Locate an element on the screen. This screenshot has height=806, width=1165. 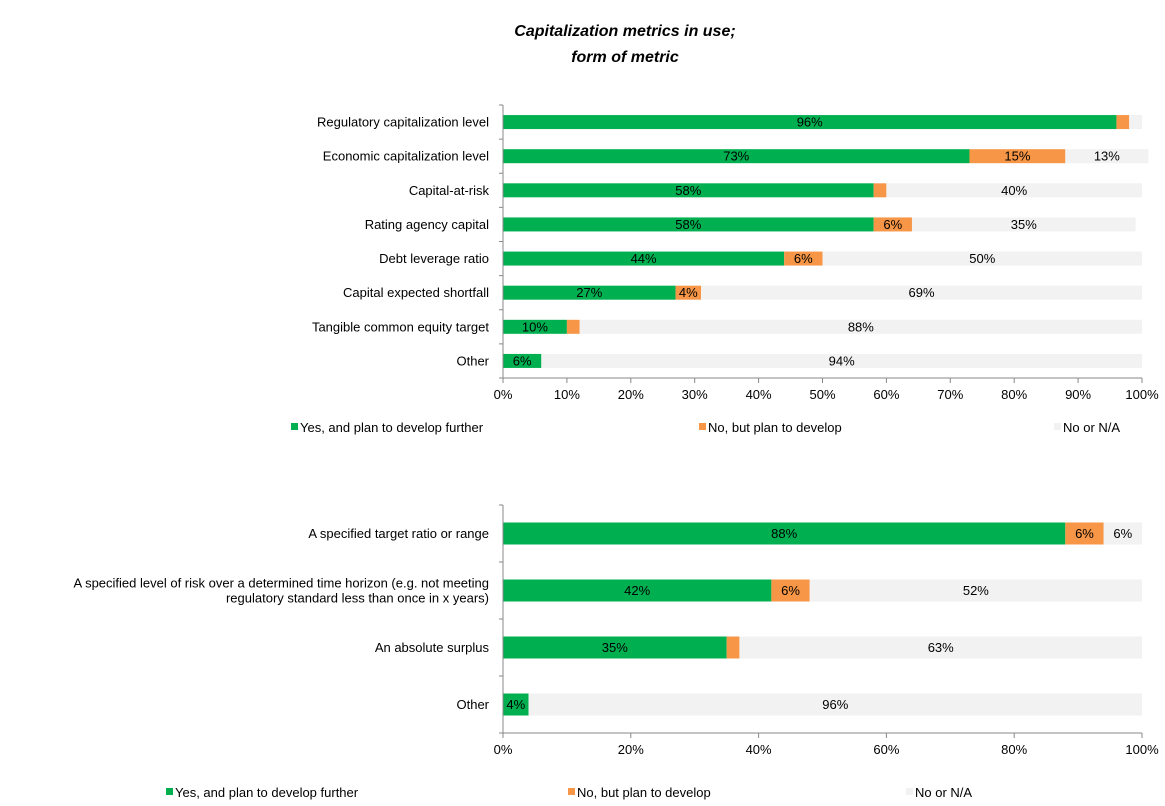
x-tick-label: 70% is located at coordinates (950, 394).